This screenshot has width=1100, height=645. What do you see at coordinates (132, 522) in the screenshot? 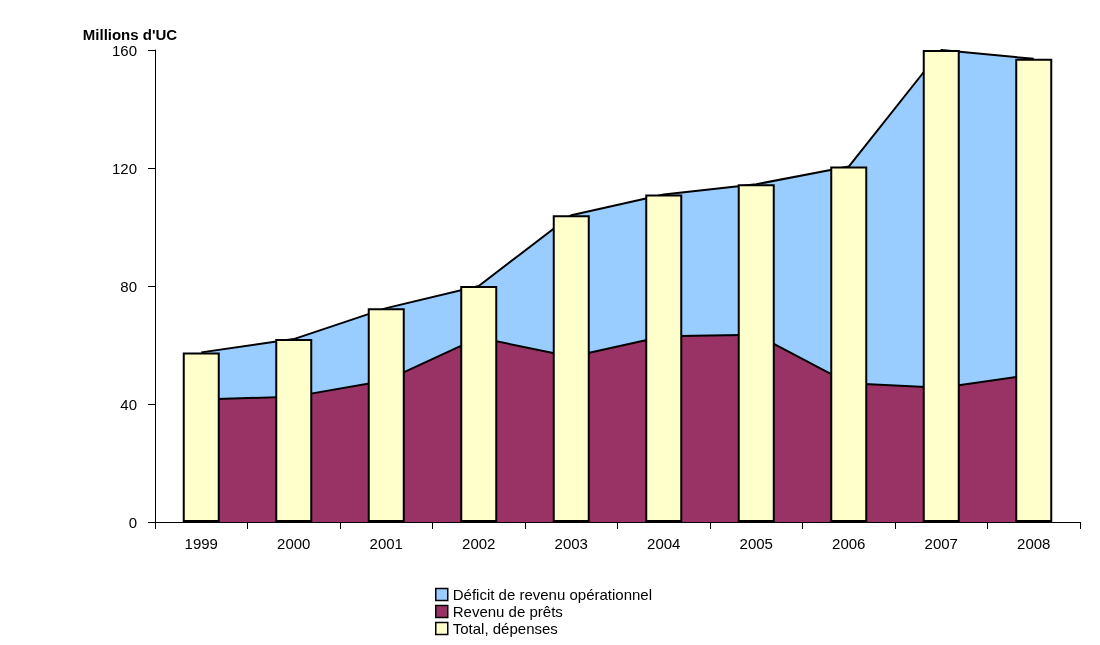
I see `y-tick-label: 0` at bounding box center [132, 522].